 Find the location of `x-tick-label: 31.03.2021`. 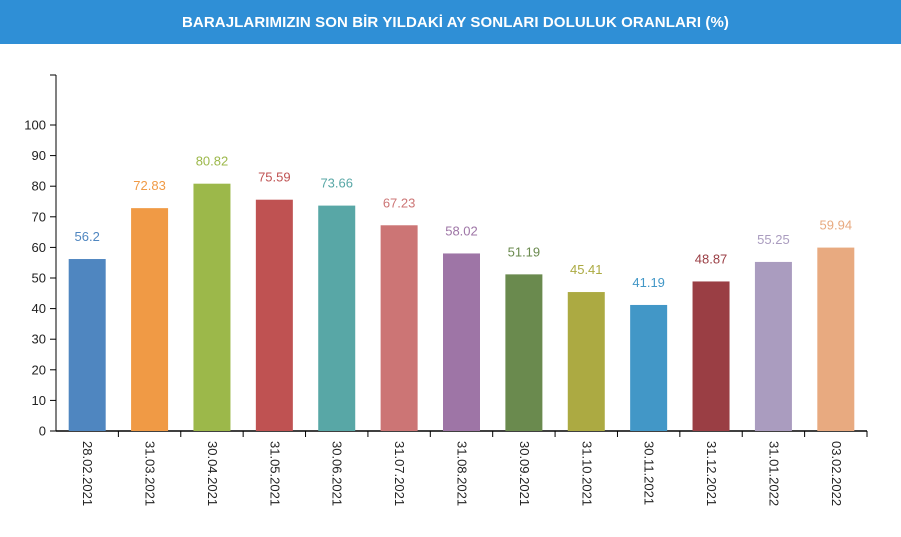

x-tick-label: 31.03.2021 is located at coordinates (150, 473).